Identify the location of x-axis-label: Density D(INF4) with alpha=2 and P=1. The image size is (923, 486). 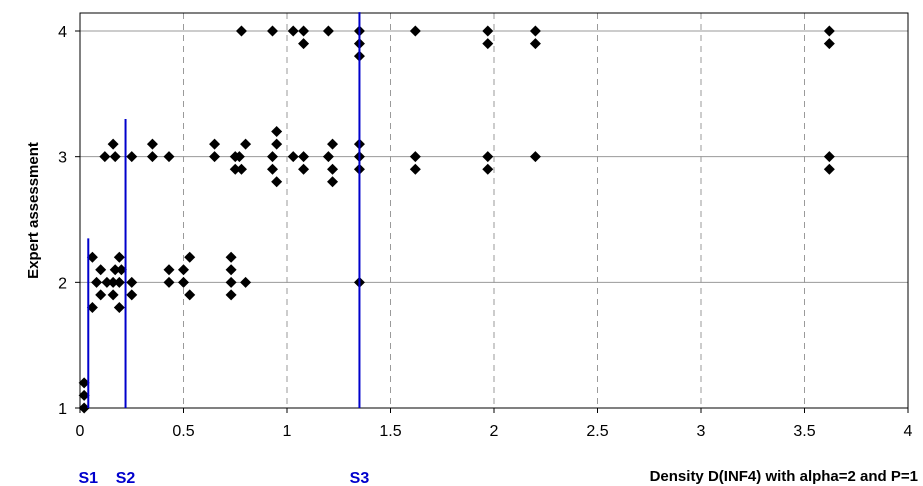
(784, 476).